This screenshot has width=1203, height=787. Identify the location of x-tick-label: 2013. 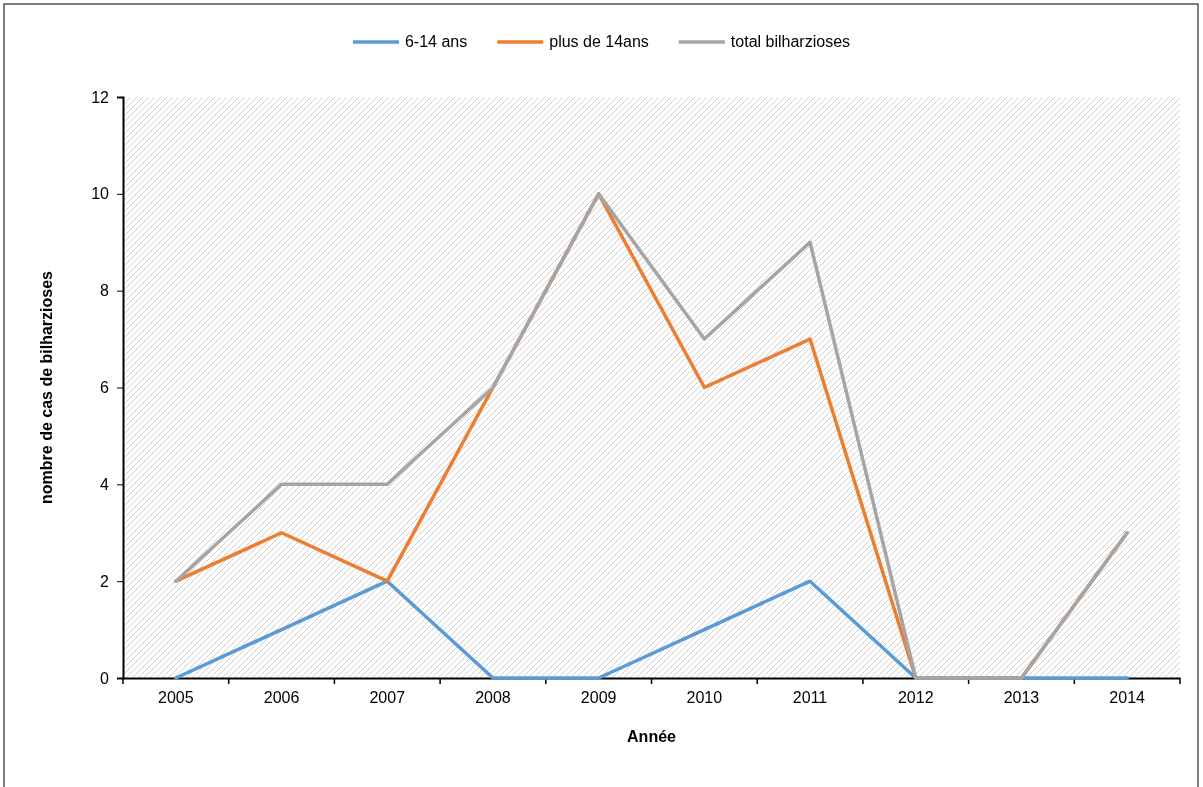
(1021, 698).